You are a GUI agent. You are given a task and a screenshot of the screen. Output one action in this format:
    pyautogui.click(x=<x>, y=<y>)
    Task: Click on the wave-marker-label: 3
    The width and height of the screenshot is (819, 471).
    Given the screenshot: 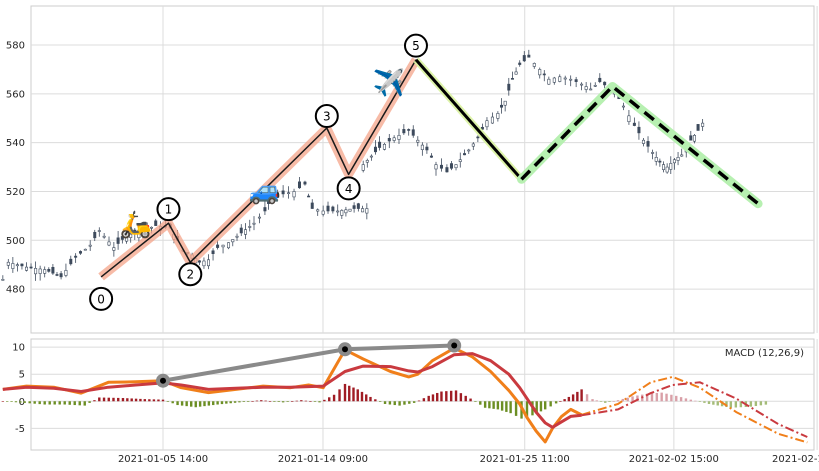 What is the action you would take?
    pyautogui.click(x=327, y=117)
    